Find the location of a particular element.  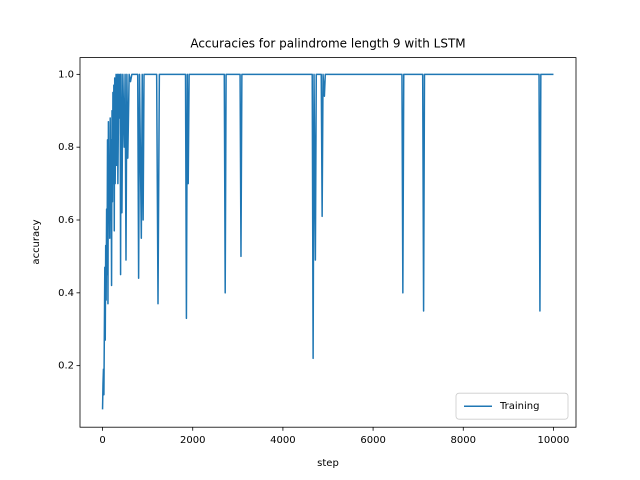

legend-label: Training is located at coordinates (519, 406).